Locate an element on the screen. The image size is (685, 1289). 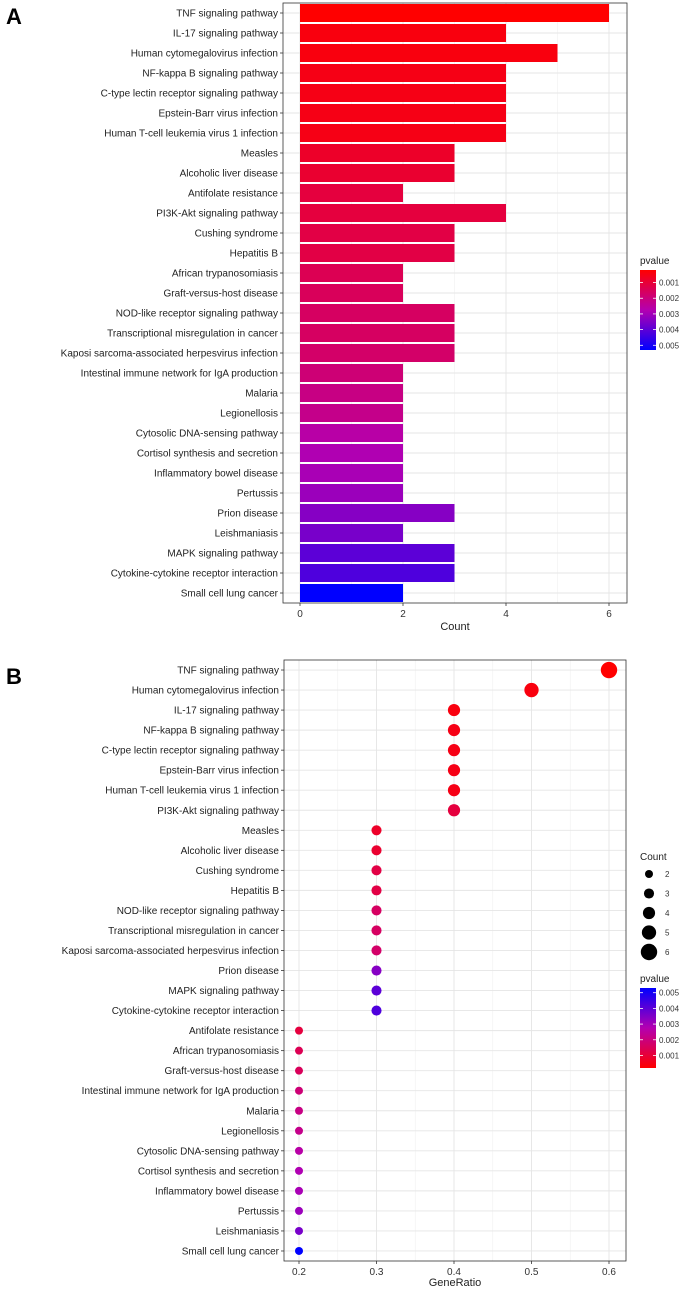
legend-title: pvalue is located at coordinates (655, 261).